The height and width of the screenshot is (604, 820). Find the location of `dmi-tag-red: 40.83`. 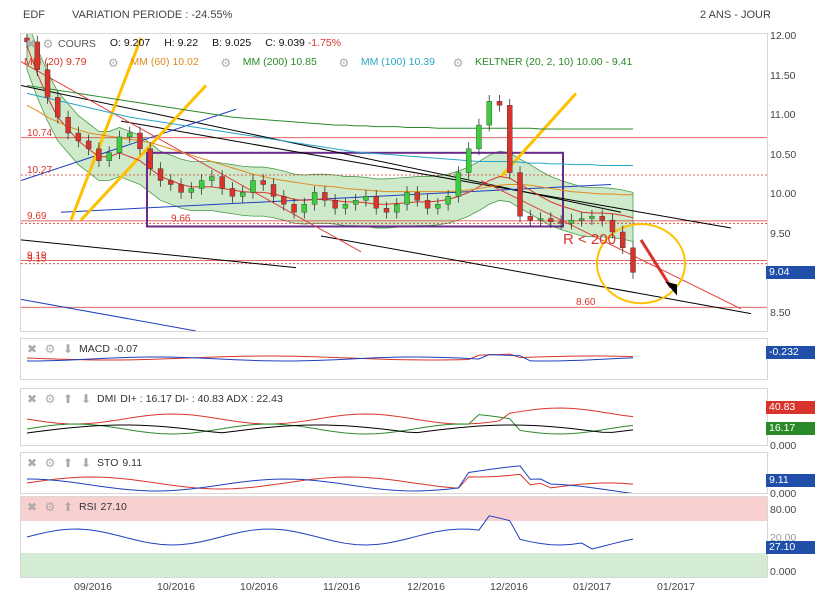

dmi-tag-red: 40.83 is located at coordinates (790, 407).